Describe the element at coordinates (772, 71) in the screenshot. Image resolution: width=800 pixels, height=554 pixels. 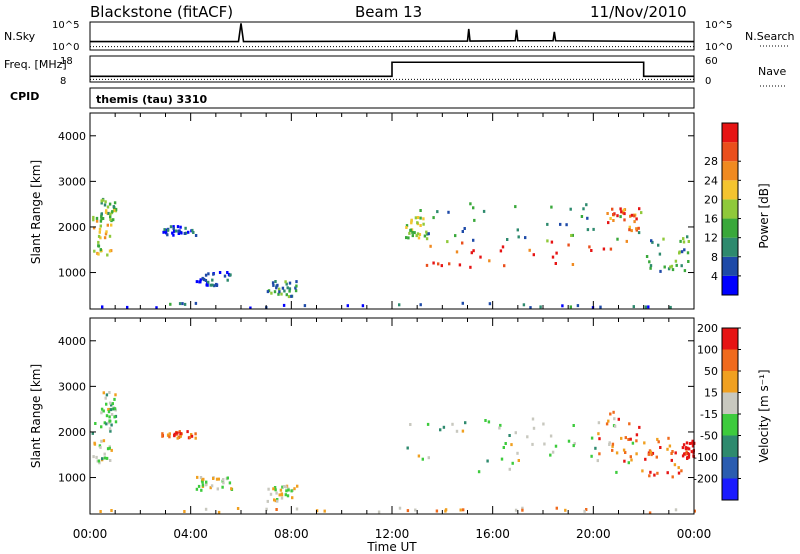
I see `nave-label: Nave` at that location.